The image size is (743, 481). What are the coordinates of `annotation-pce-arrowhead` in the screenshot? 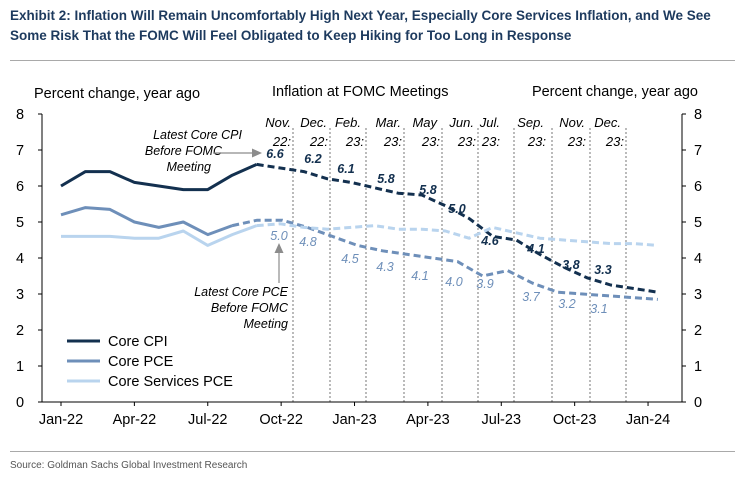 It's located at (279, 248).